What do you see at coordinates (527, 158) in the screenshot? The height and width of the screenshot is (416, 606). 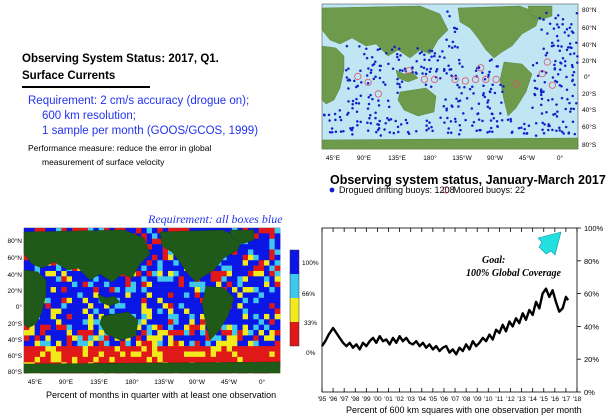 I see `lon-label: 45°W` at bounding box center [527, 158].